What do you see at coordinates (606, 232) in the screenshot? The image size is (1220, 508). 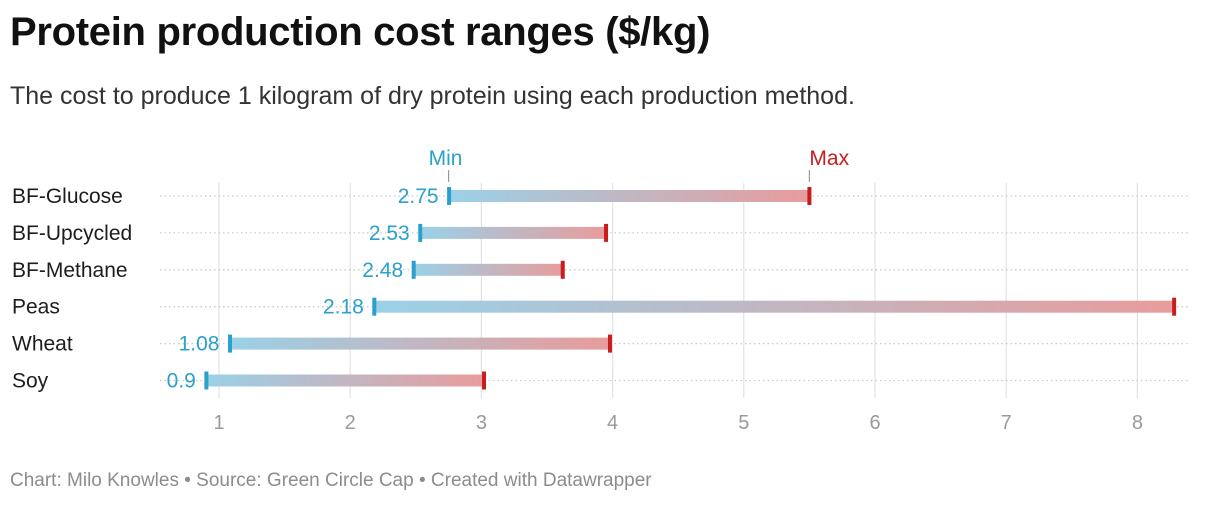 I see `max-marker-bf-upcycled` at bounding box center [606, 232].